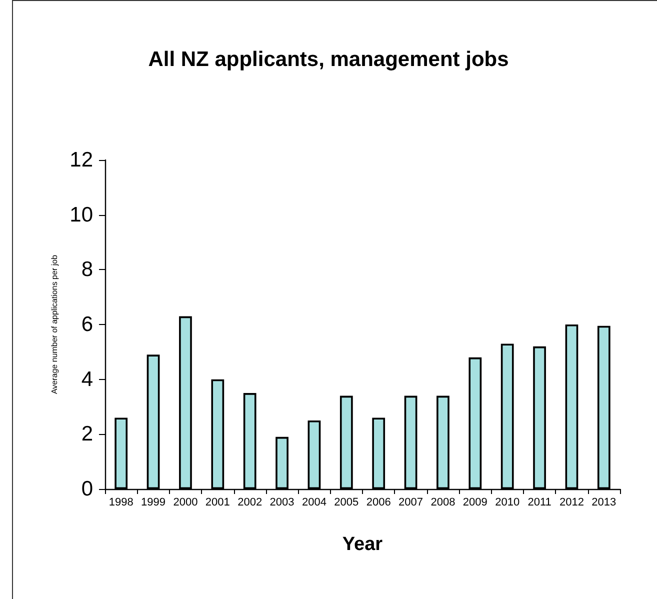  Describe the element at coordinates (81, 160) in the screenshot. I see `y-tick-label: 12` at that location.